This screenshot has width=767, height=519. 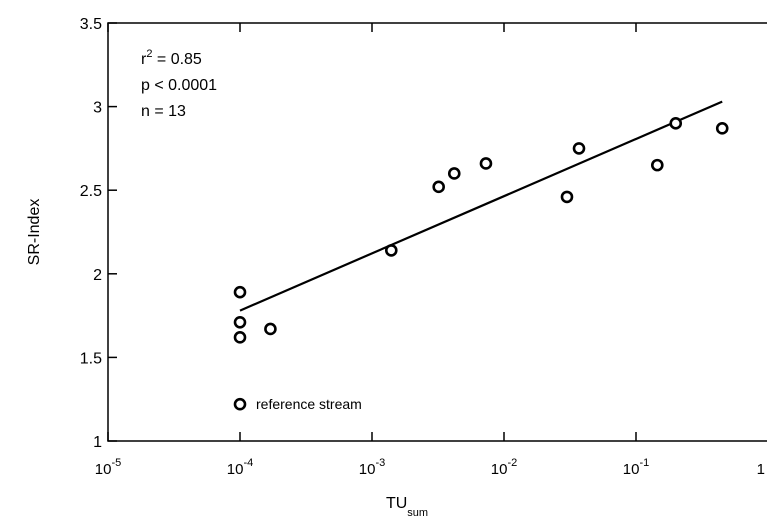 What do you see at coordinates (240, 467) in the screenshot?
I see `x-tick-label: 10⁻⁴` at bounding box center [240, 467].